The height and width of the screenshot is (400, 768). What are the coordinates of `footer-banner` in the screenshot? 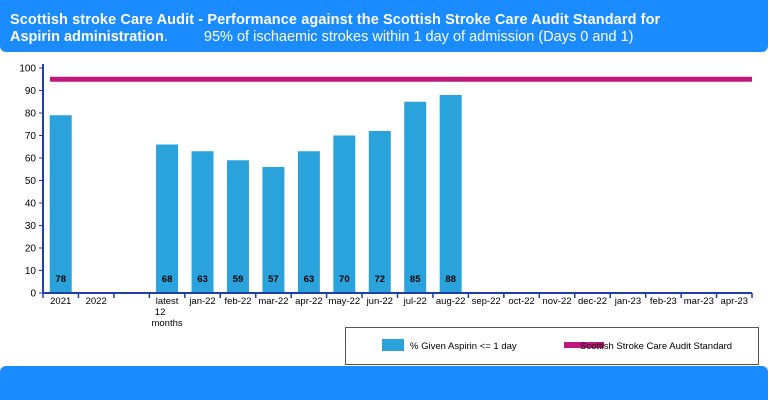 It's located at (384, 383).